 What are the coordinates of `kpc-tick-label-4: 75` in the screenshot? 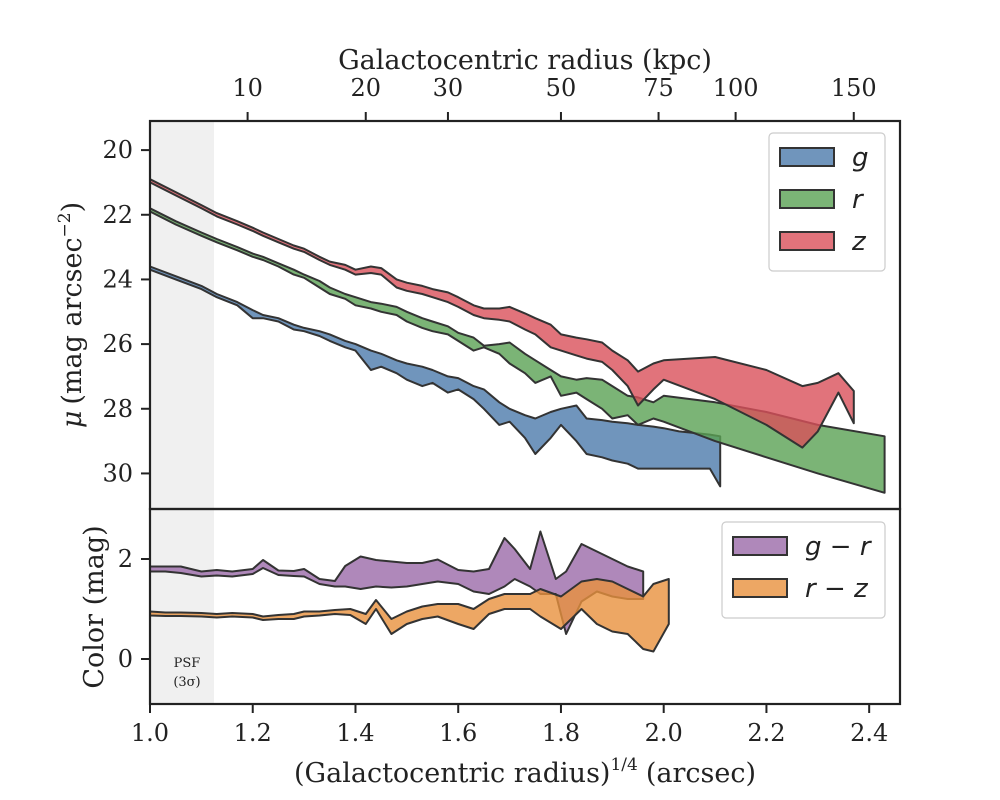 It's located at (658, 88).